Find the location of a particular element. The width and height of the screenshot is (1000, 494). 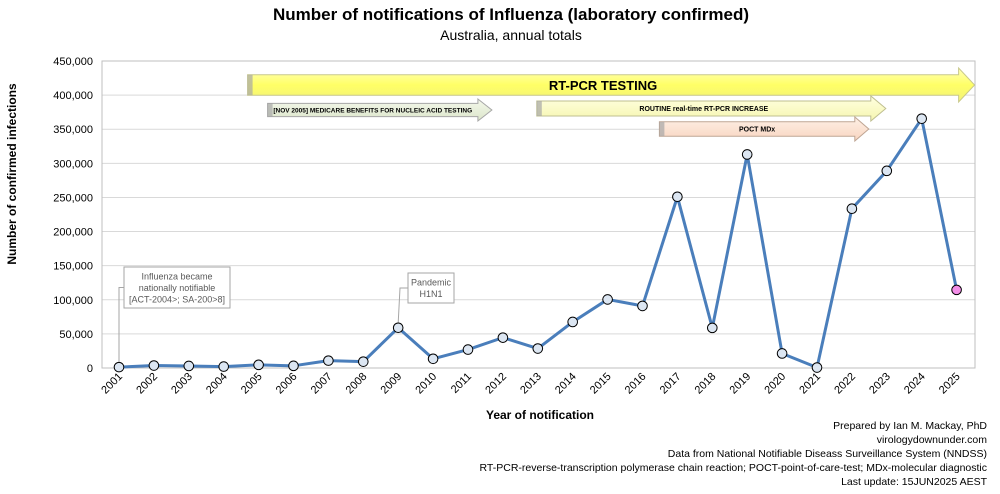

x-tick-label: 2009 is located at coordinates (392, 384).